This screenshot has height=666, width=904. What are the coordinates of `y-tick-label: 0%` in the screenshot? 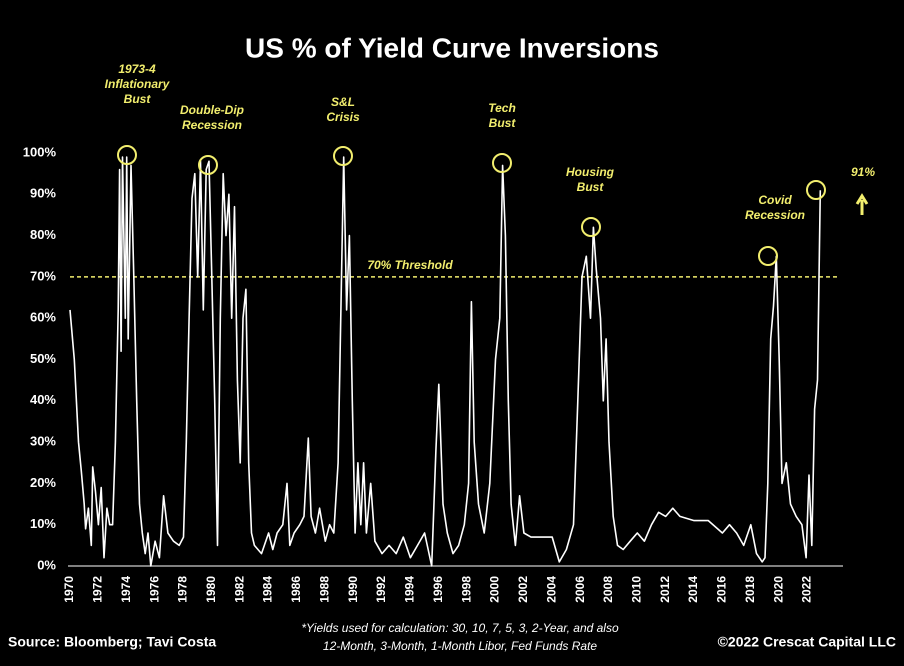 It's located at (46, 564).